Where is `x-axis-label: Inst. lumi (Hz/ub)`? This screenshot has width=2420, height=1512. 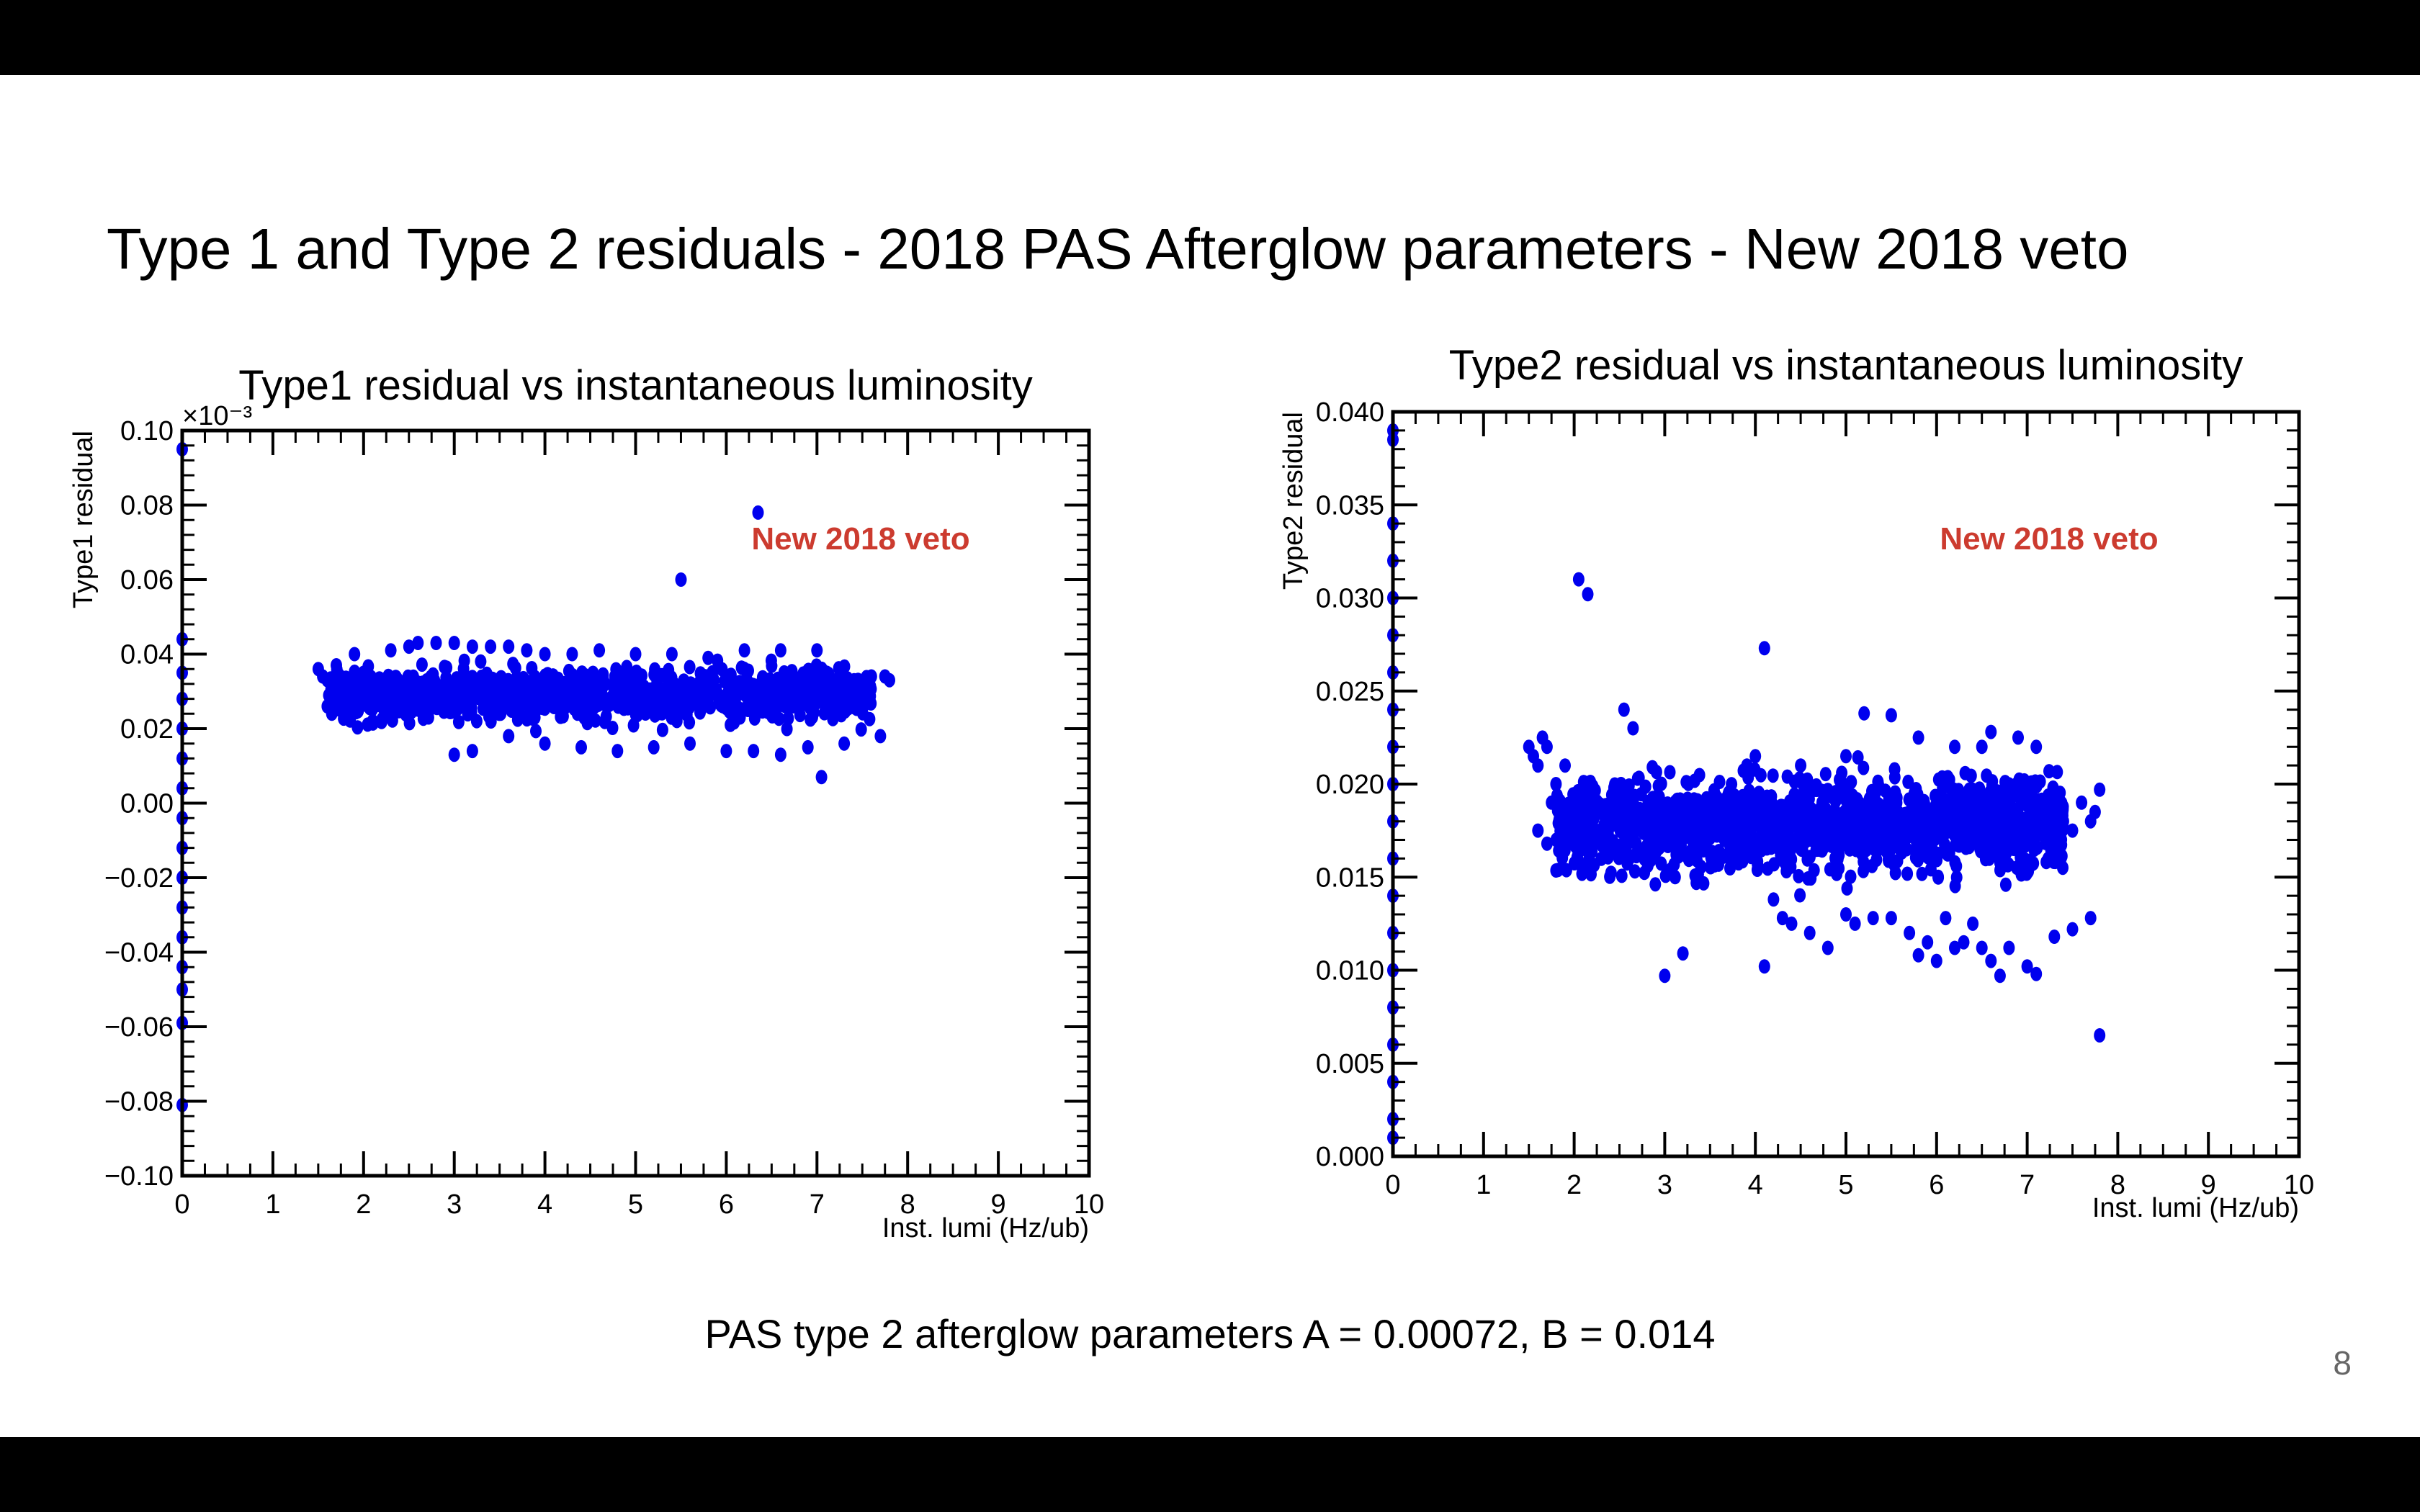
x-axis-label: Inst. lumi (Hz/ub) is located at coordinates (2195, 1208).